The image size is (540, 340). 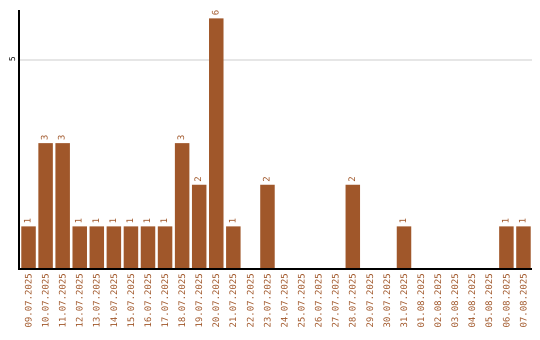 What do you see at coordinates (200, 300) in the screenshot?
I see `x-tick-label: 19.07.2025` at bounding box center [200, 300].